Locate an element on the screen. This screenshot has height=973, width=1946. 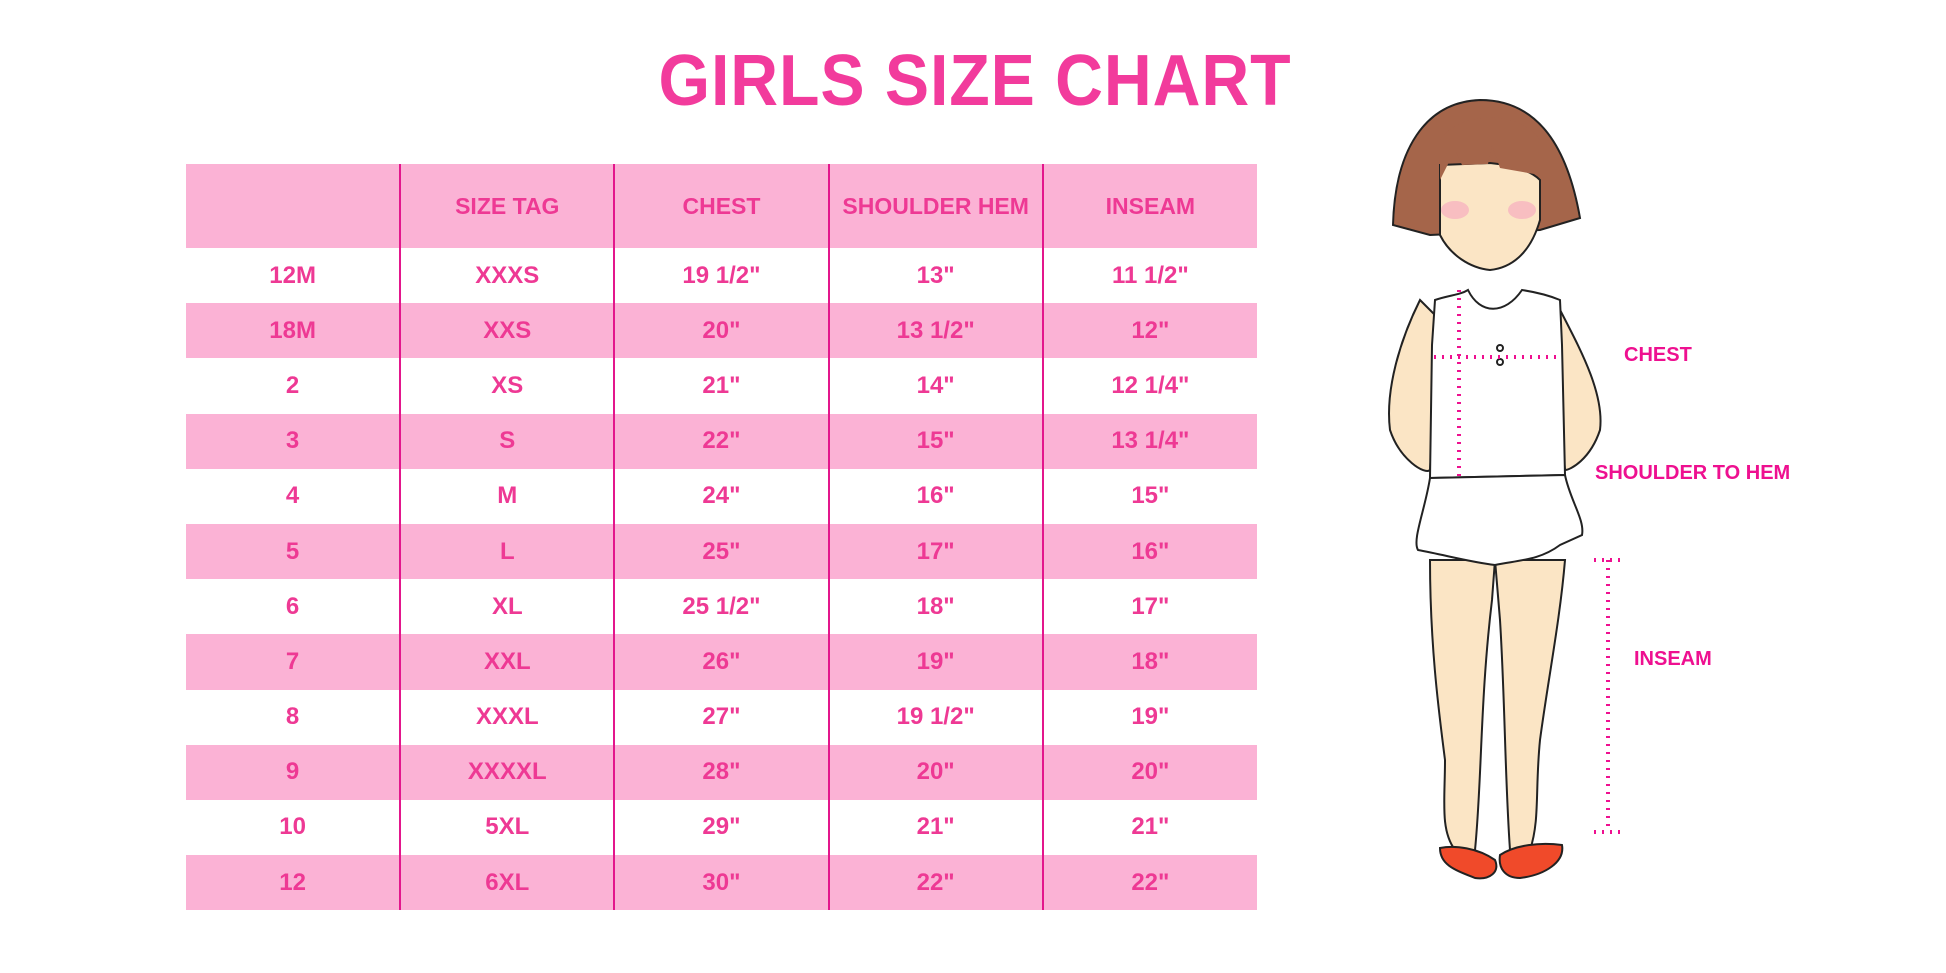
shoulder-to-hem-label: SHOULDER TO HEM is located at coordinates (1693, 473).